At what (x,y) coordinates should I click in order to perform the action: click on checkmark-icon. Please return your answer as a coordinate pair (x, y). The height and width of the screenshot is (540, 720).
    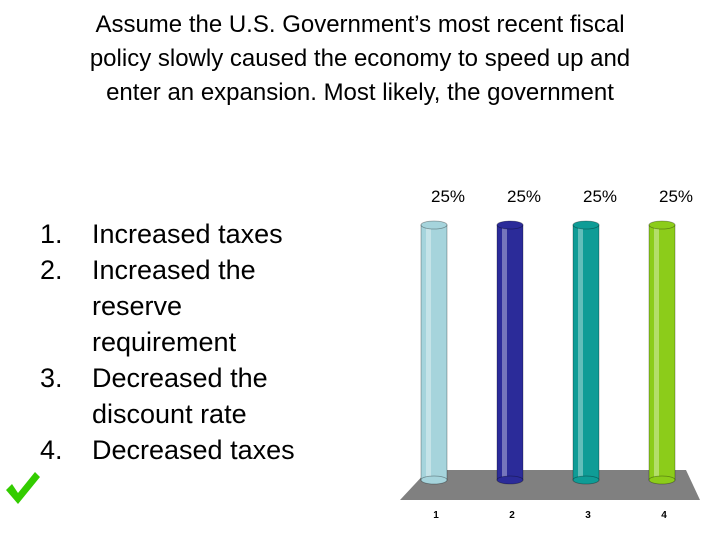
    Looking at the image, I should click on (23, 488).